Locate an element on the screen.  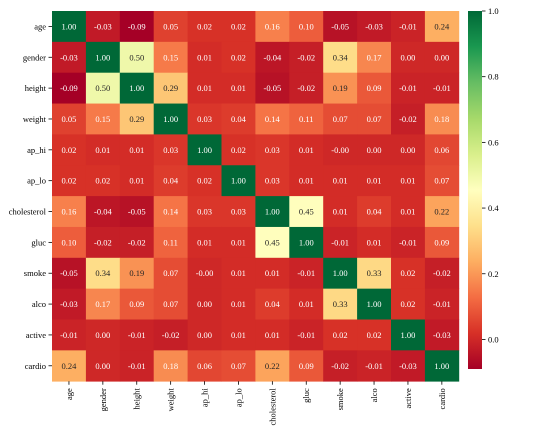
heatmap-cell-weight-cholesterol is located at coordinates (272, 119).